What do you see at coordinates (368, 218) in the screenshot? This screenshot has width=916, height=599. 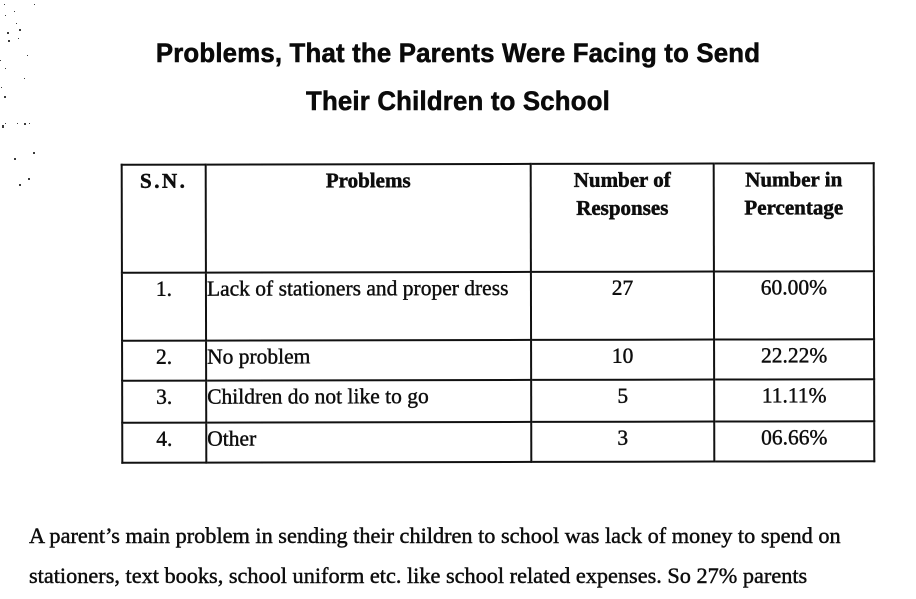 I see `column-header-problems: Problems` at bounding box center [368, 218].